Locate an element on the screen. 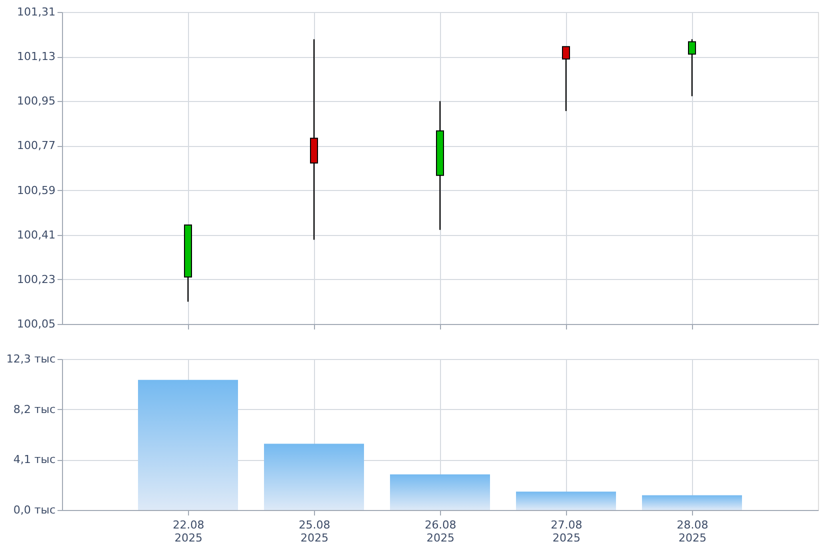  y-tick-label: 12,3 тыс is located at coordinates (31, 359).